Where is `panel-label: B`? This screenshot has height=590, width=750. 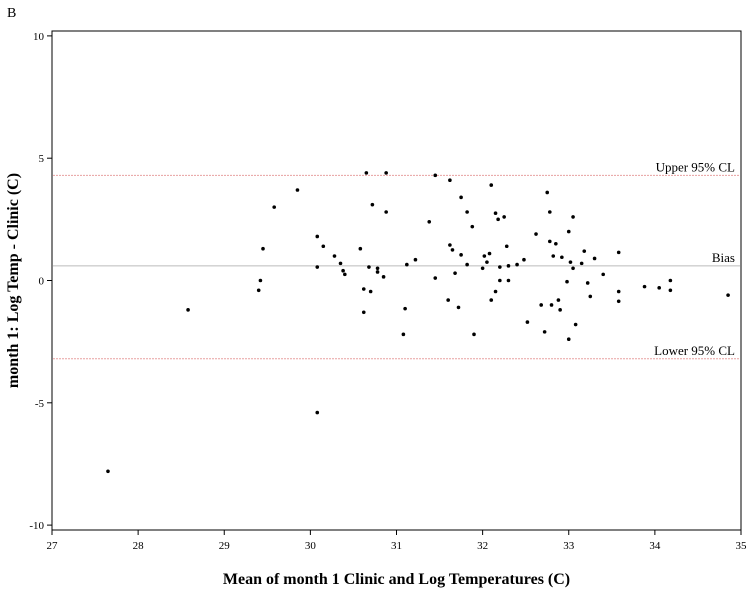
panel-label: B is located at coordinates (11, 13).